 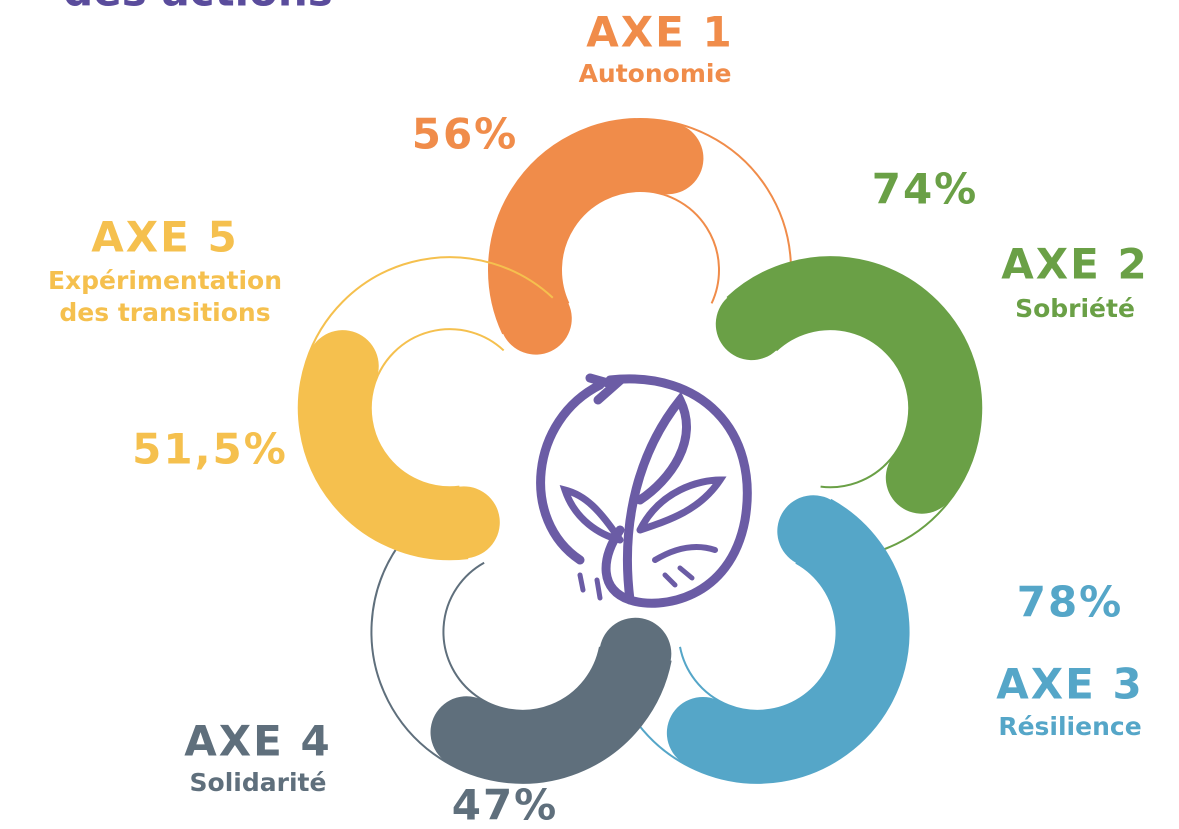 What do you see at coordinates (258, 782) in the screenshot?
I see `axis-subtitle: Solidarité` at bounding box center [258, 782].